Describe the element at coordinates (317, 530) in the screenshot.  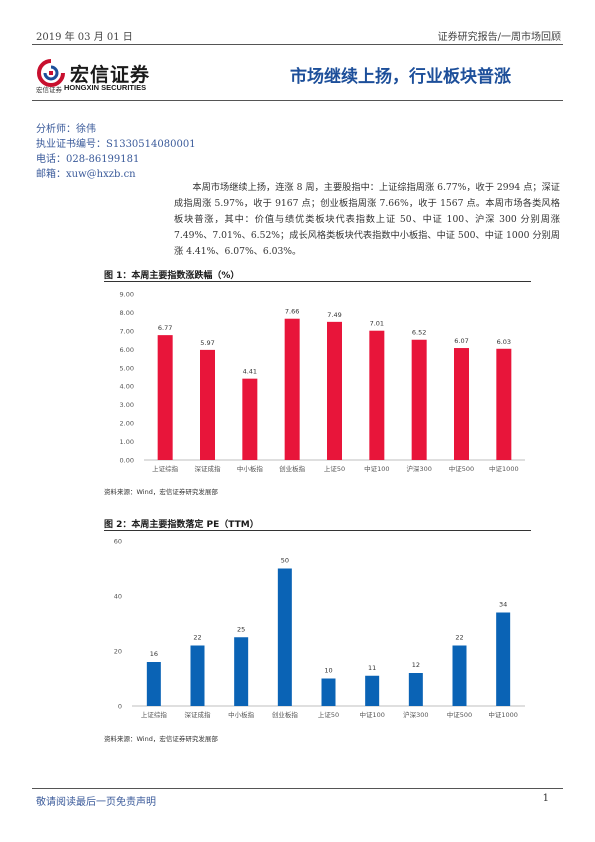
I see `figure2-divider` at that location.